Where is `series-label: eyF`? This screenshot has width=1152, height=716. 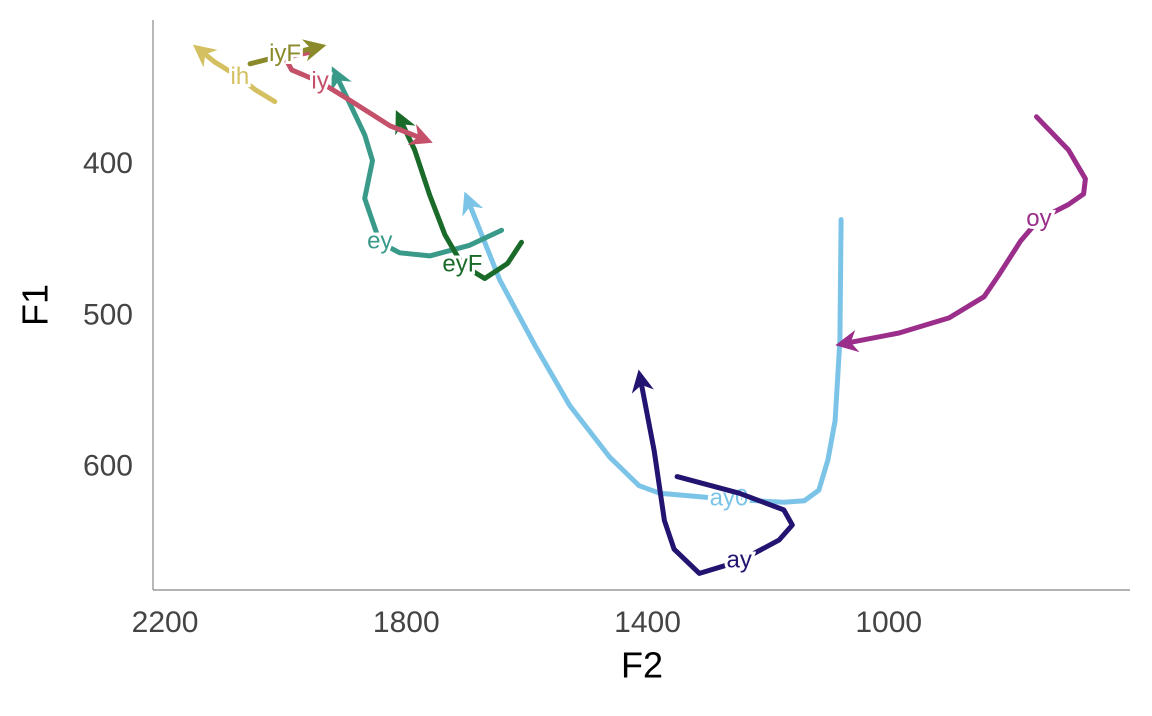 series-label: eyF is located at coordinates (462, 263).